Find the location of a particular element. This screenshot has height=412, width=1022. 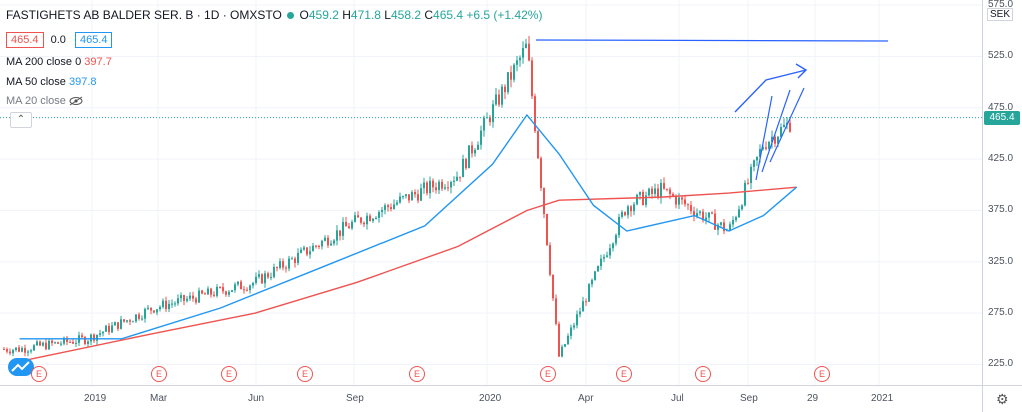

time-tick-label: Sep is located at coordinates (749, 398).